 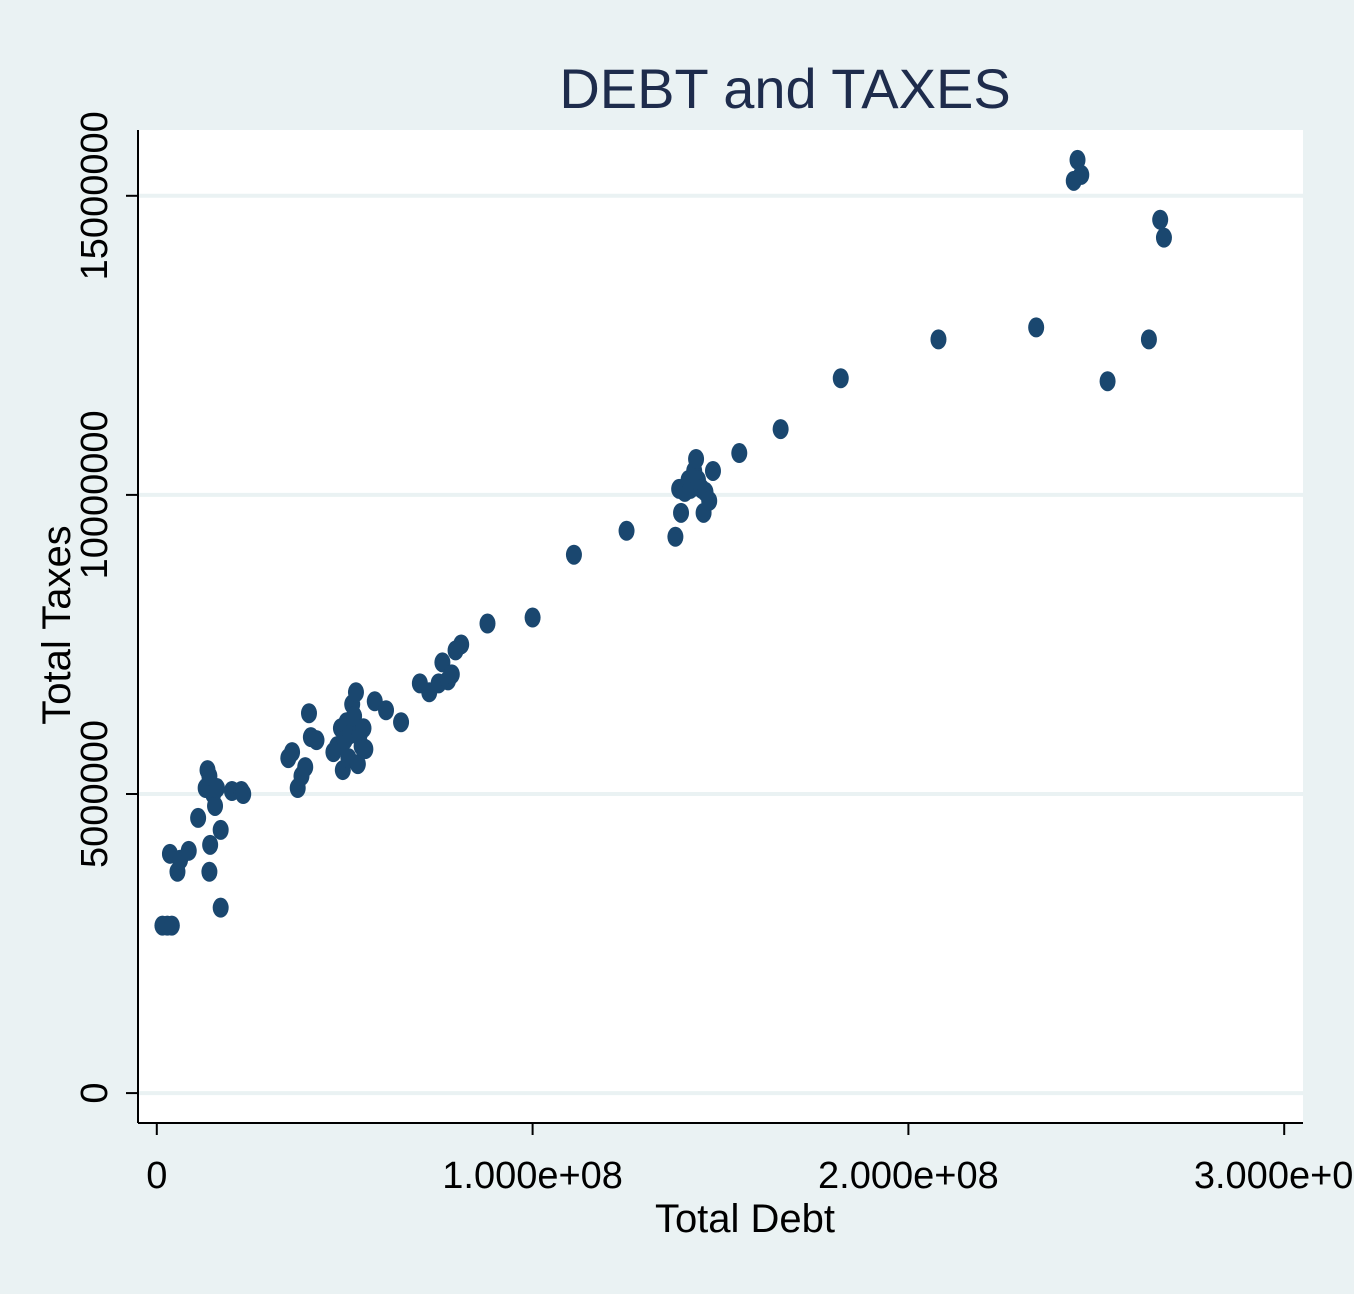 What do you see at coordinates (784, 88) in the screenshot?
I see `chart-title: DEBT and TAXES` at bounding box center [784, 88].